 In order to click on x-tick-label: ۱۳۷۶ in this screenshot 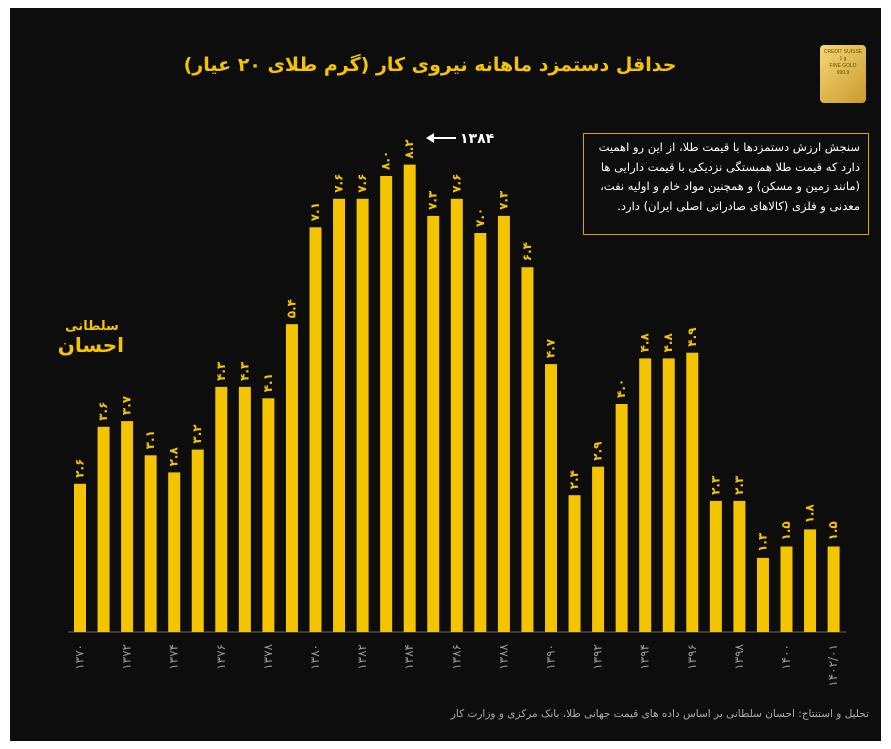, I will do `click(221, 657)`.